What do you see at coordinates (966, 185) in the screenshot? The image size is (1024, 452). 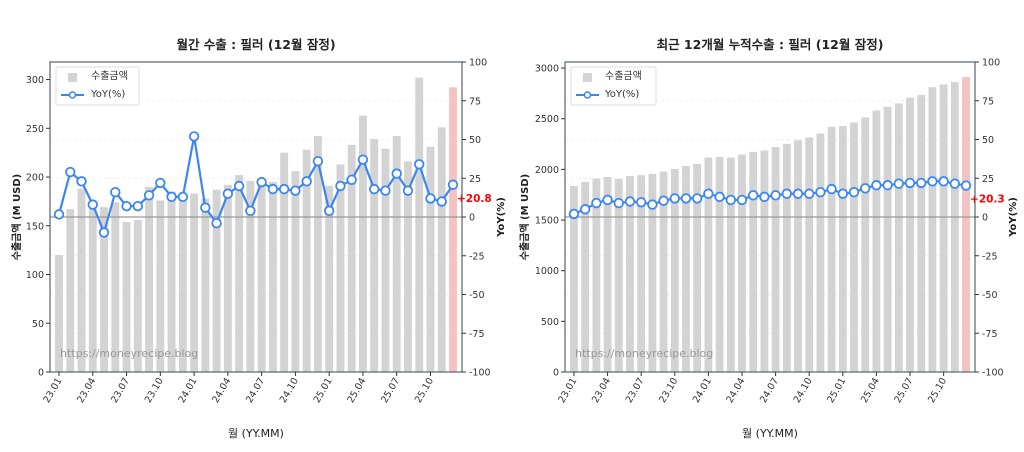 I see `yoy-point-25.12` at bounding box center [966, 185].